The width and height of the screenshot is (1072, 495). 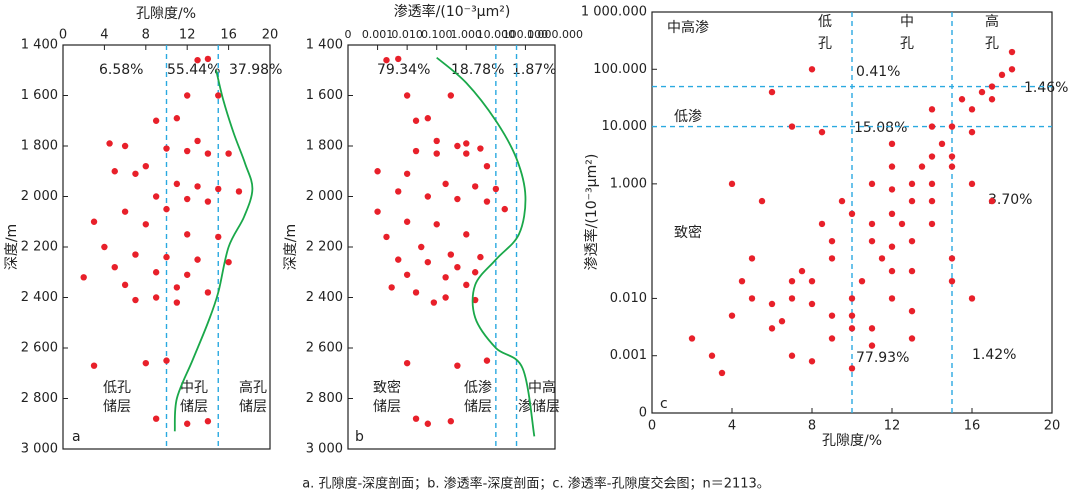 What do you see at coordinates (39, 95) in the screenshot?
I see `y-tick-label: 1 600` at bounding box center [39, 95].